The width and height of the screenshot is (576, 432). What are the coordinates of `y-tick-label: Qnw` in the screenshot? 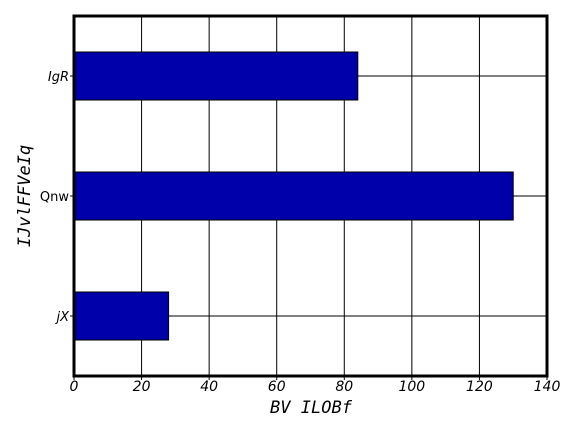 It's located at (54, 197).